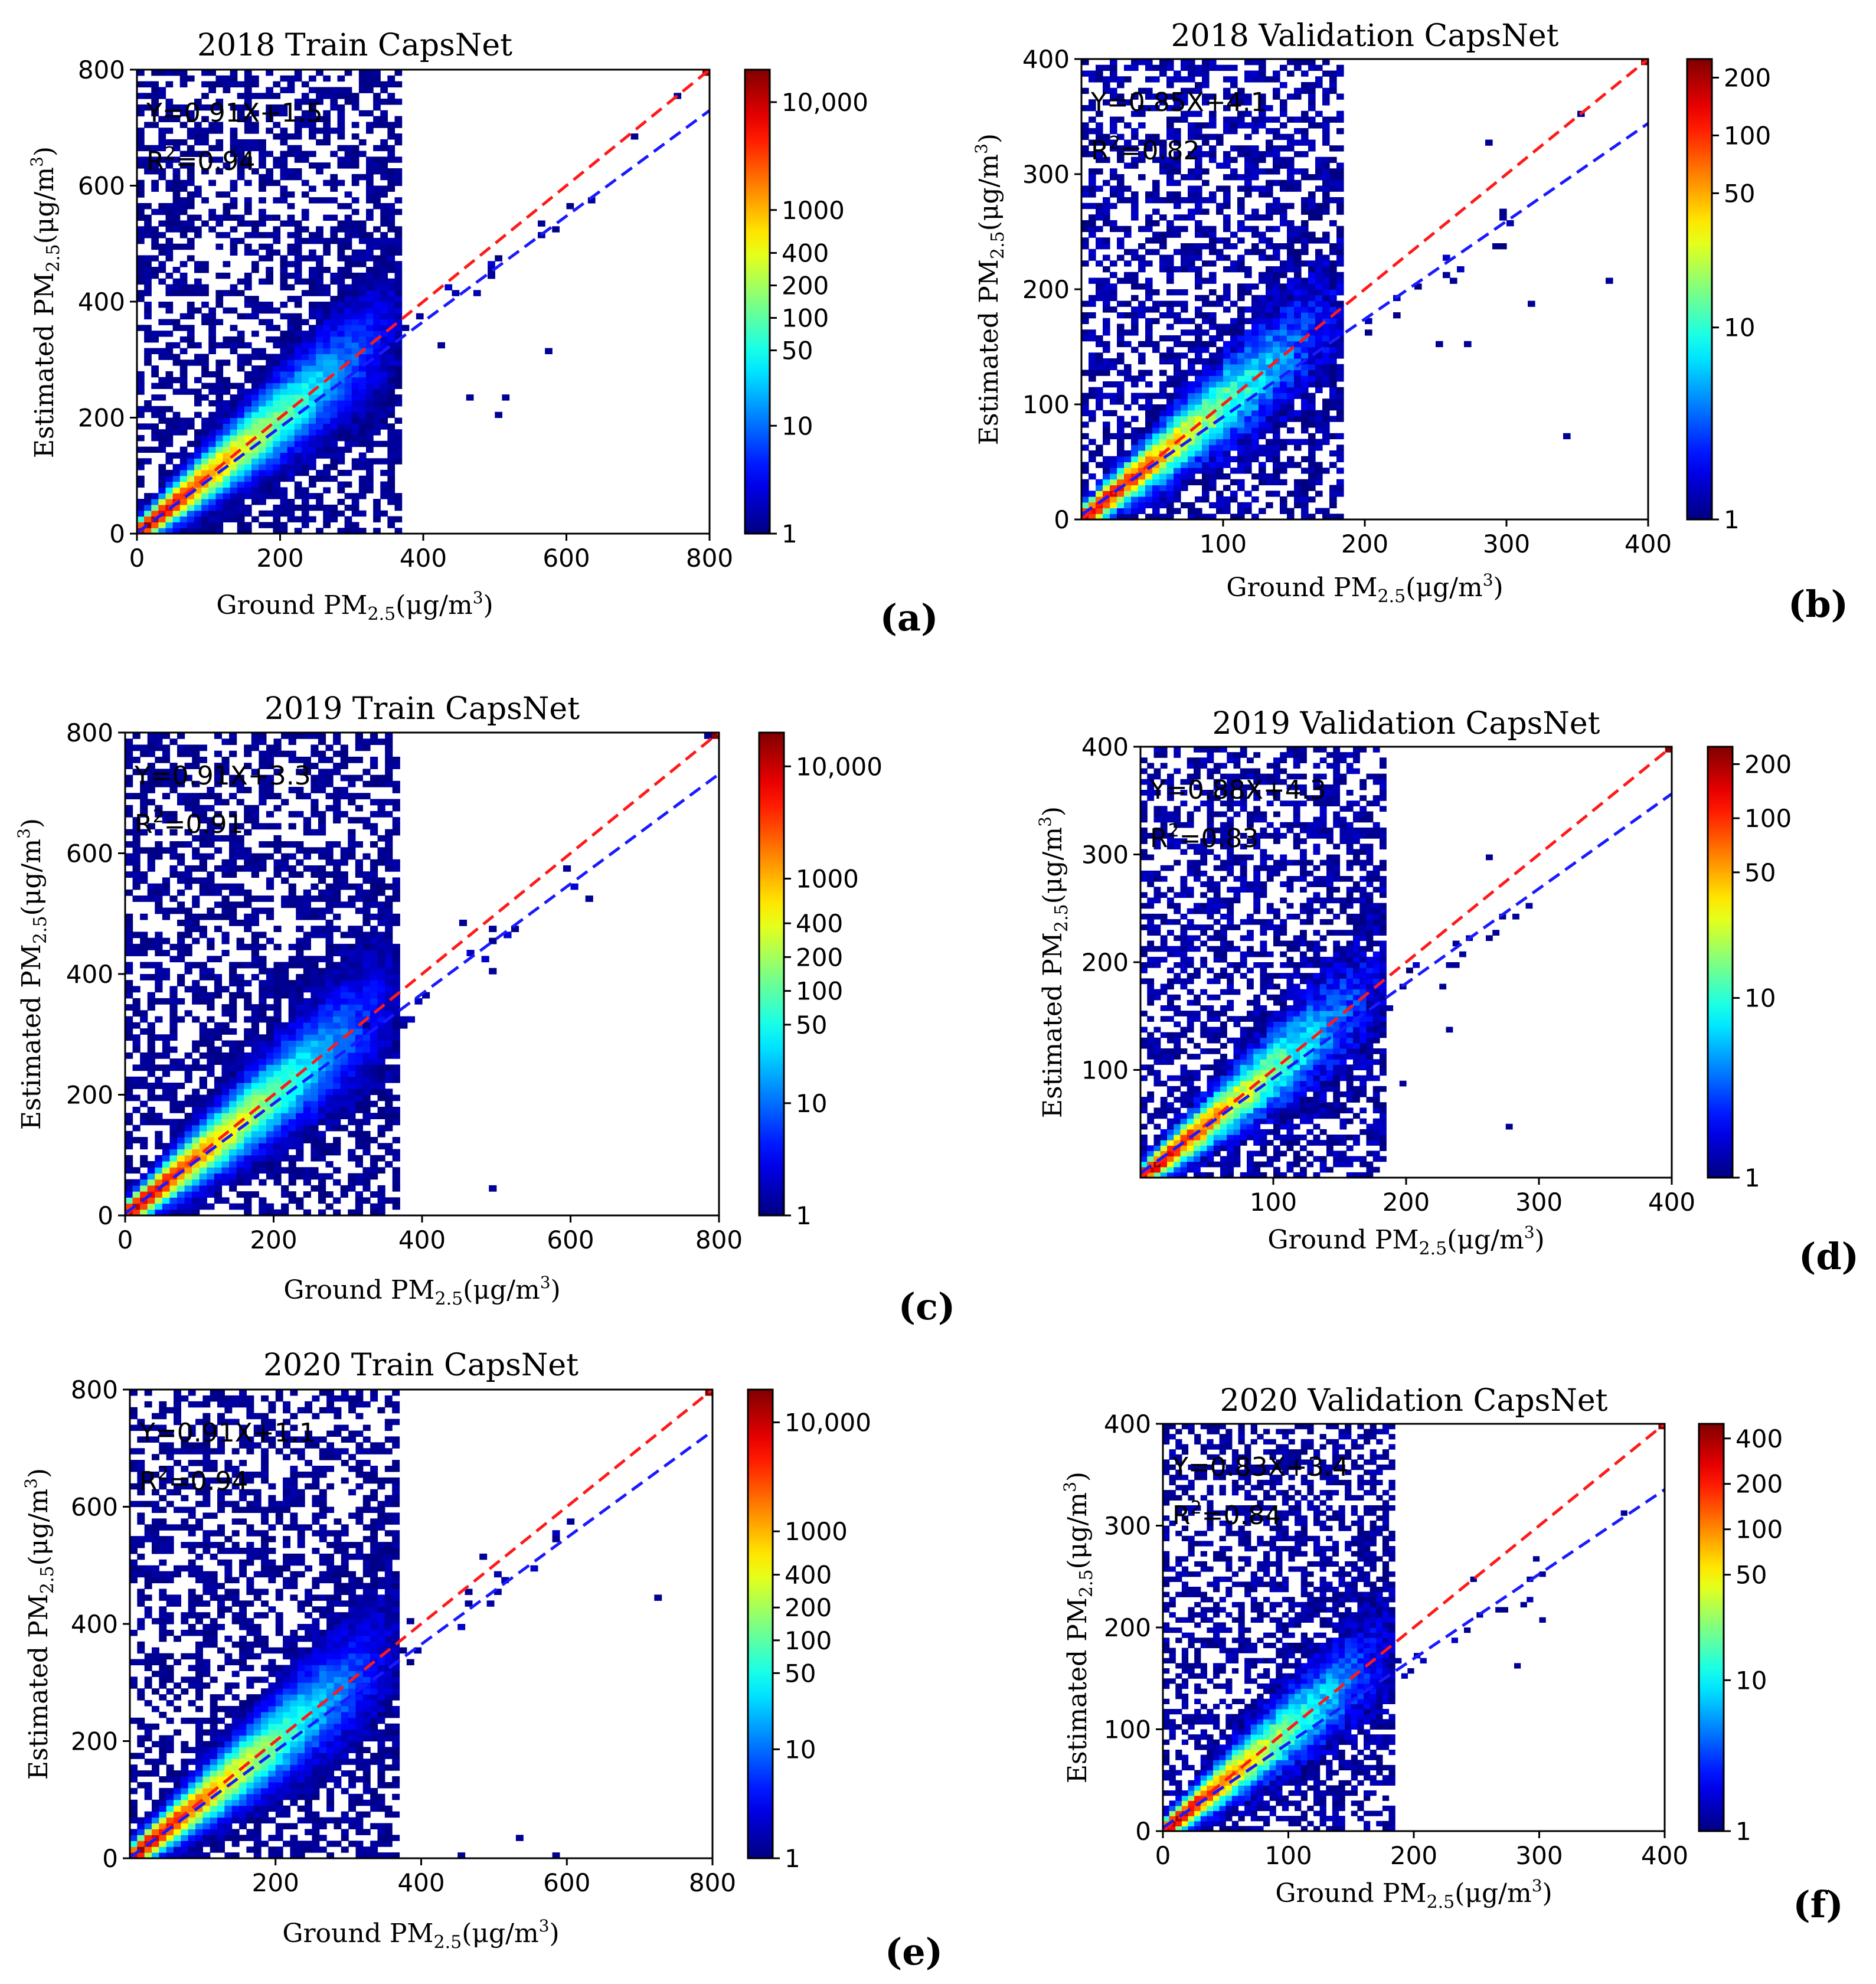  I want to click on r2-letter: R, so click(1100, 151).